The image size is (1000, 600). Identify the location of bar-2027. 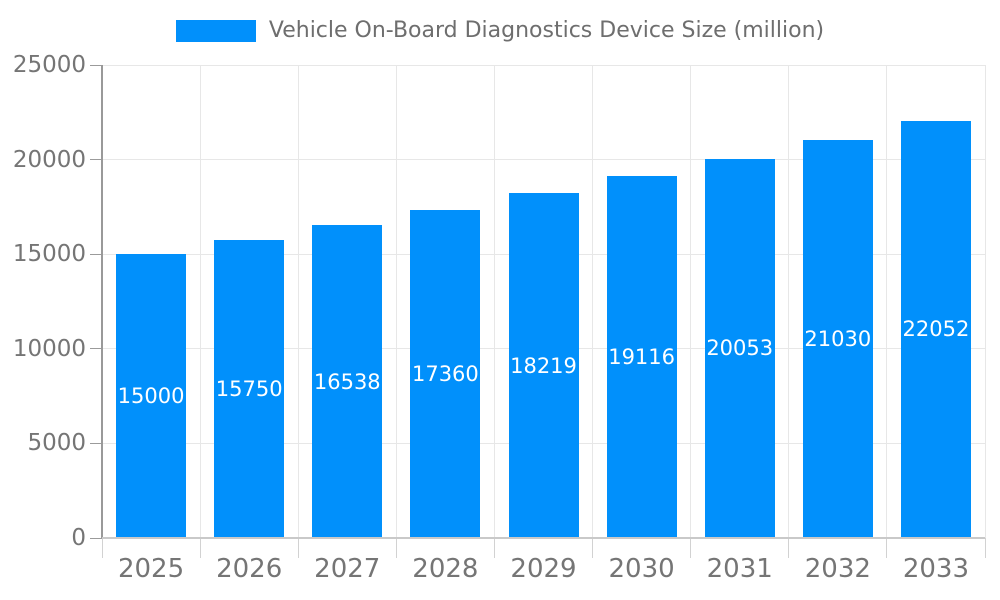
(347, 381).